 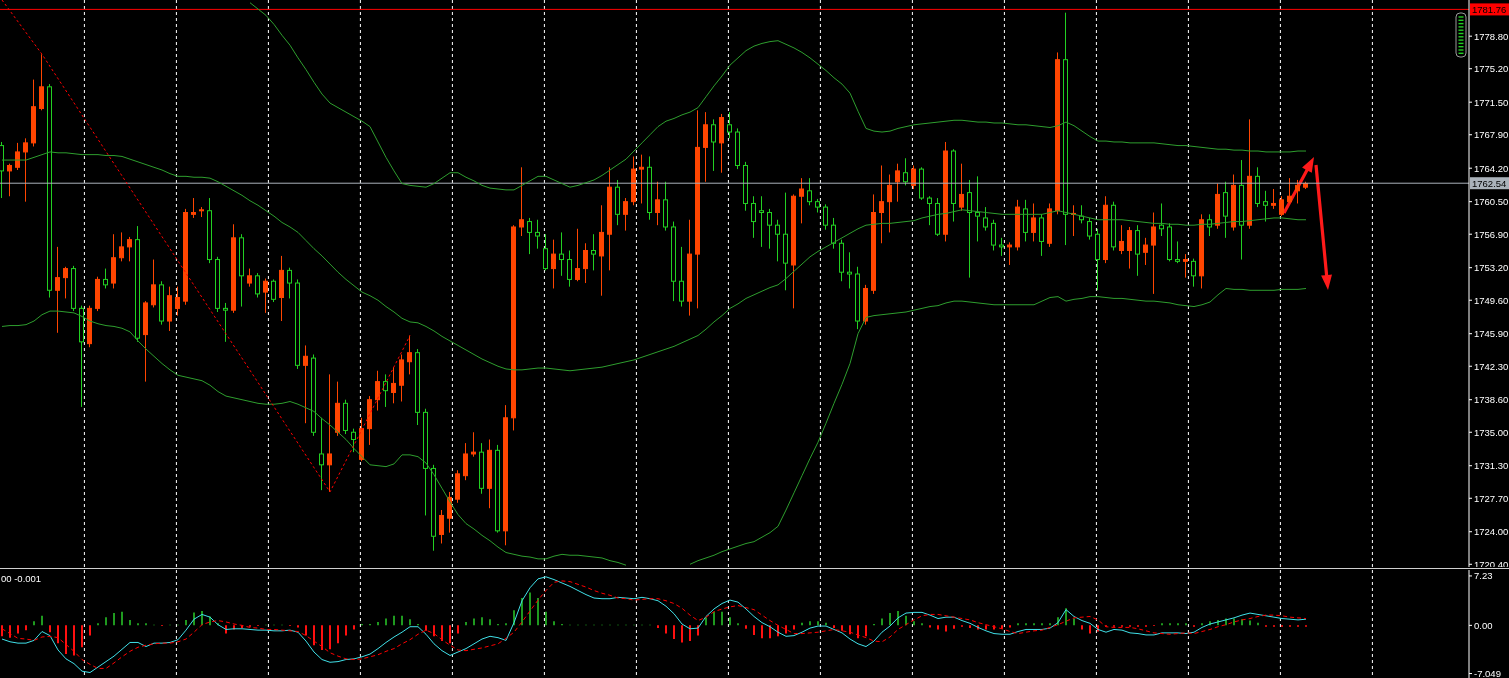 What do you see at coordinates (1491, 366) in the screenshot?
I see `y-tick-label: 1742.30` at bounding box center [1491, 366].